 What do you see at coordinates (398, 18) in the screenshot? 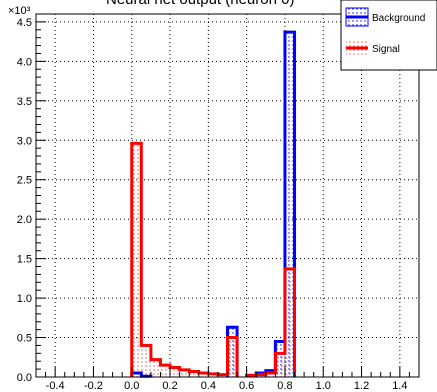
I see `legend-label-background: Background` at bounding box center [398, 18].